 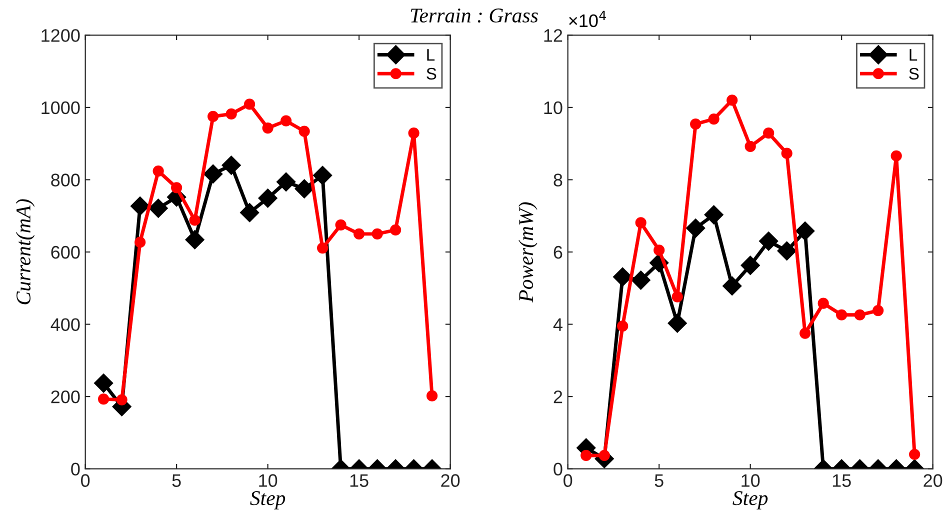 I want to click on y-tick-label: 1000, so click(x=61, y=107).